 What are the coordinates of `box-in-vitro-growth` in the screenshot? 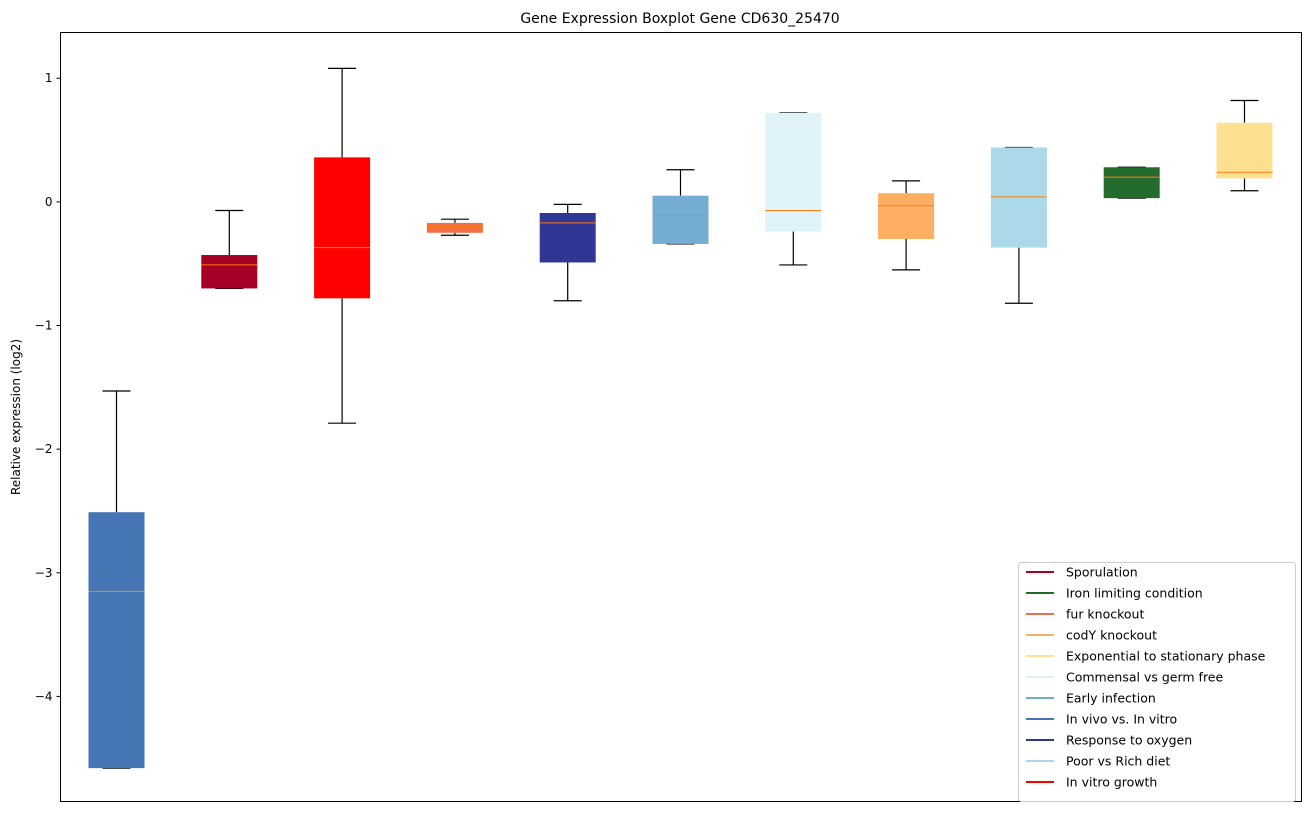 It's located at (342, 245).